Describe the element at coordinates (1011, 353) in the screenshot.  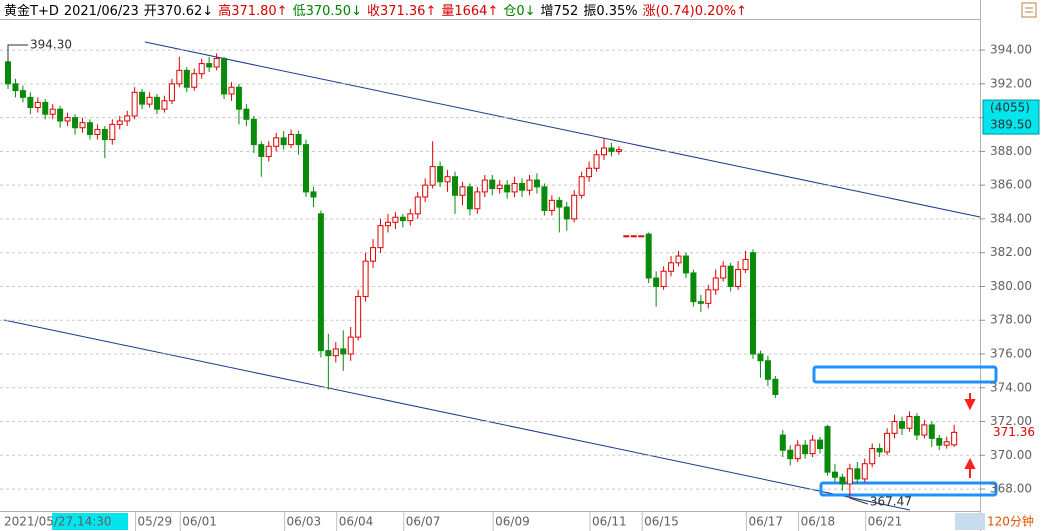
I see `y-tick-label: 376.00` at that location.